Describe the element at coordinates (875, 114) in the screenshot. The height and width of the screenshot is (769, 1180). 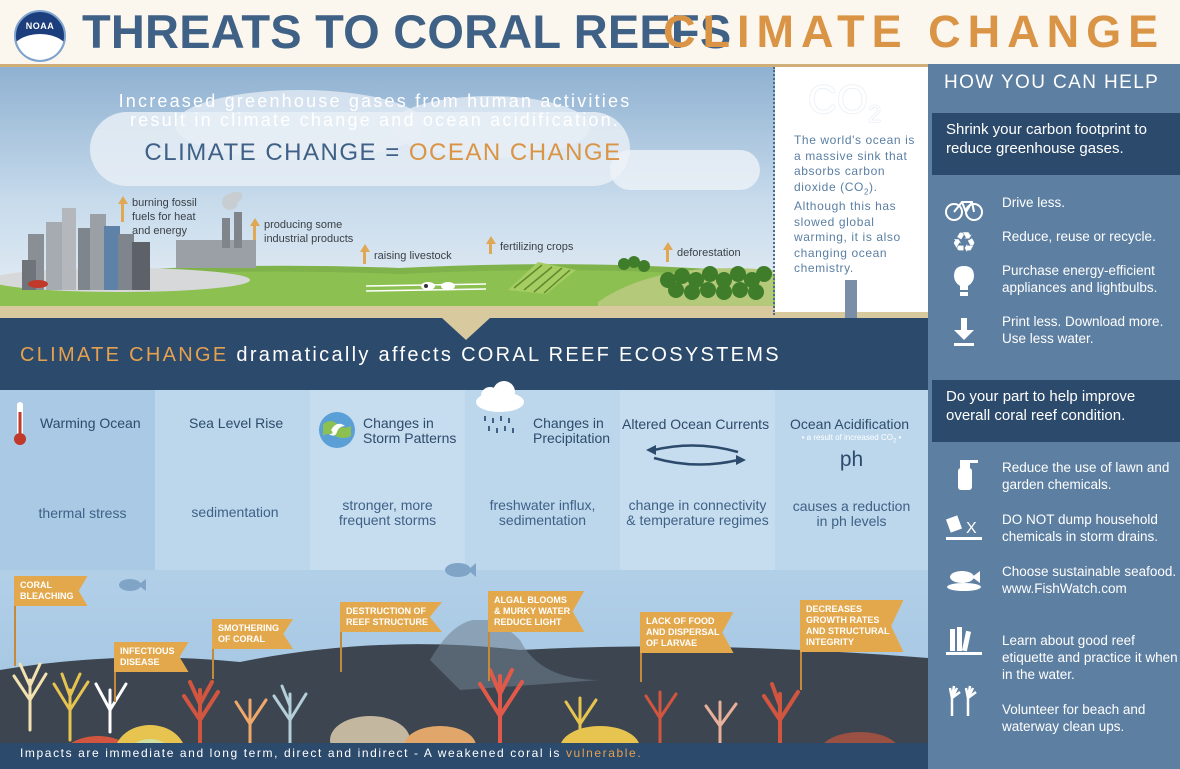
I see `co2-subscript: 2` at that location.